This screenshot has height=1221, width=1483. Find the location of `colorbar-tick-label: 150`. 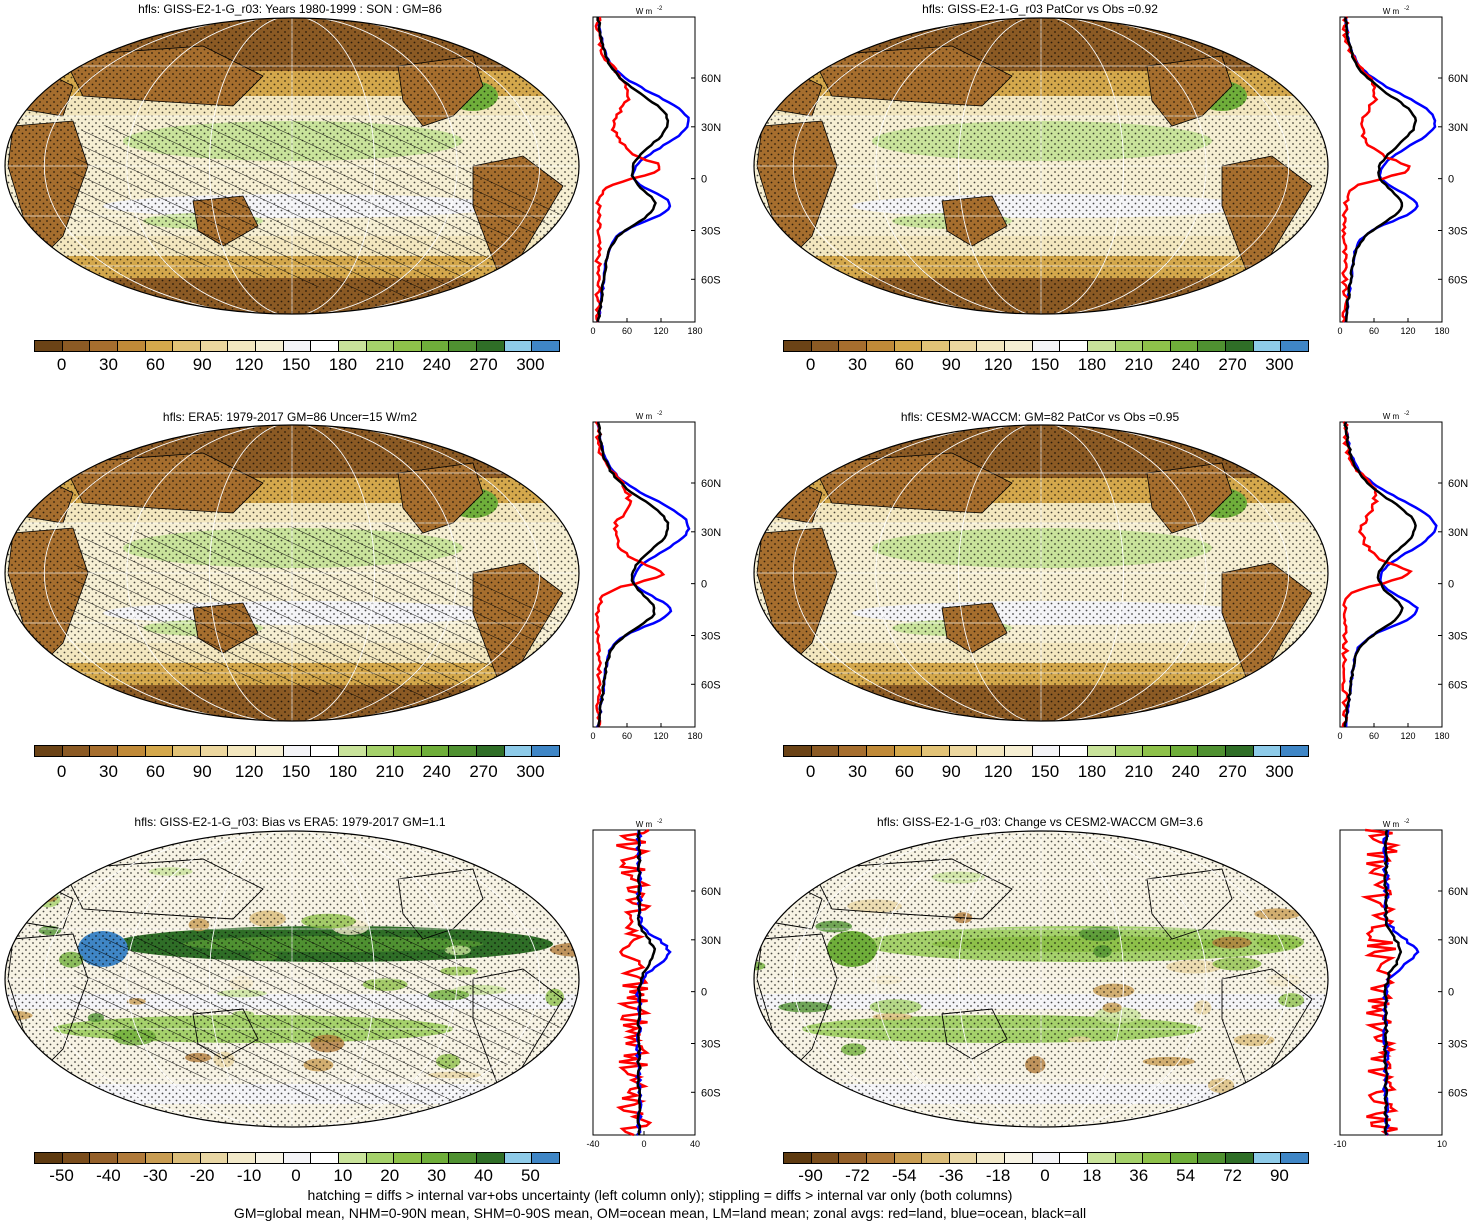

colorbar-tick-label: 150 is located at coordinates (296, 771).